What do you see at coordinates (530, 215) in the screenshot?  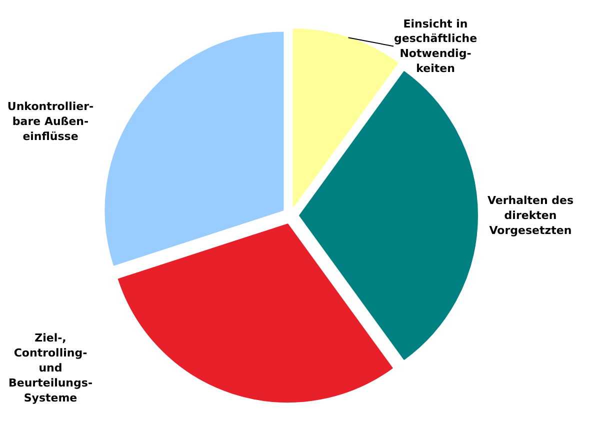 I see `slice-label: Verhalten des direkten Vorgesetzten` at bounding box center [530, 215].